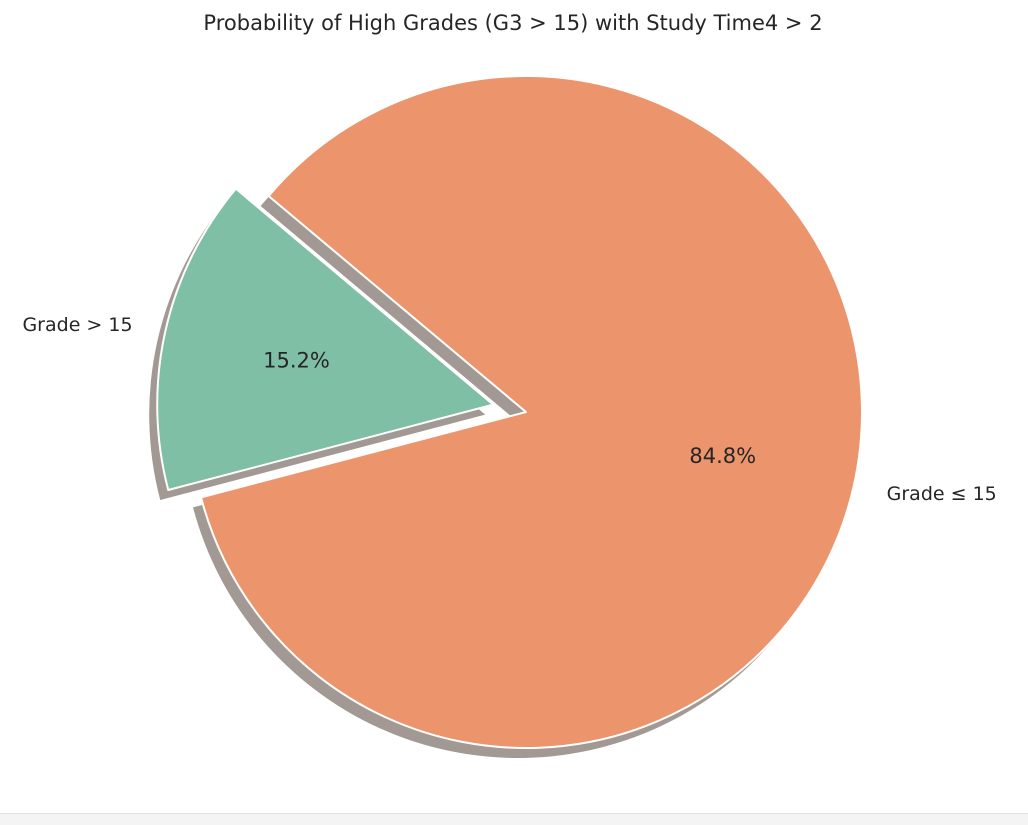  Describe the element at coordinates (296, 361) in the screenshot. I see `slice-percent-grade-15: 15.2%` at that location.